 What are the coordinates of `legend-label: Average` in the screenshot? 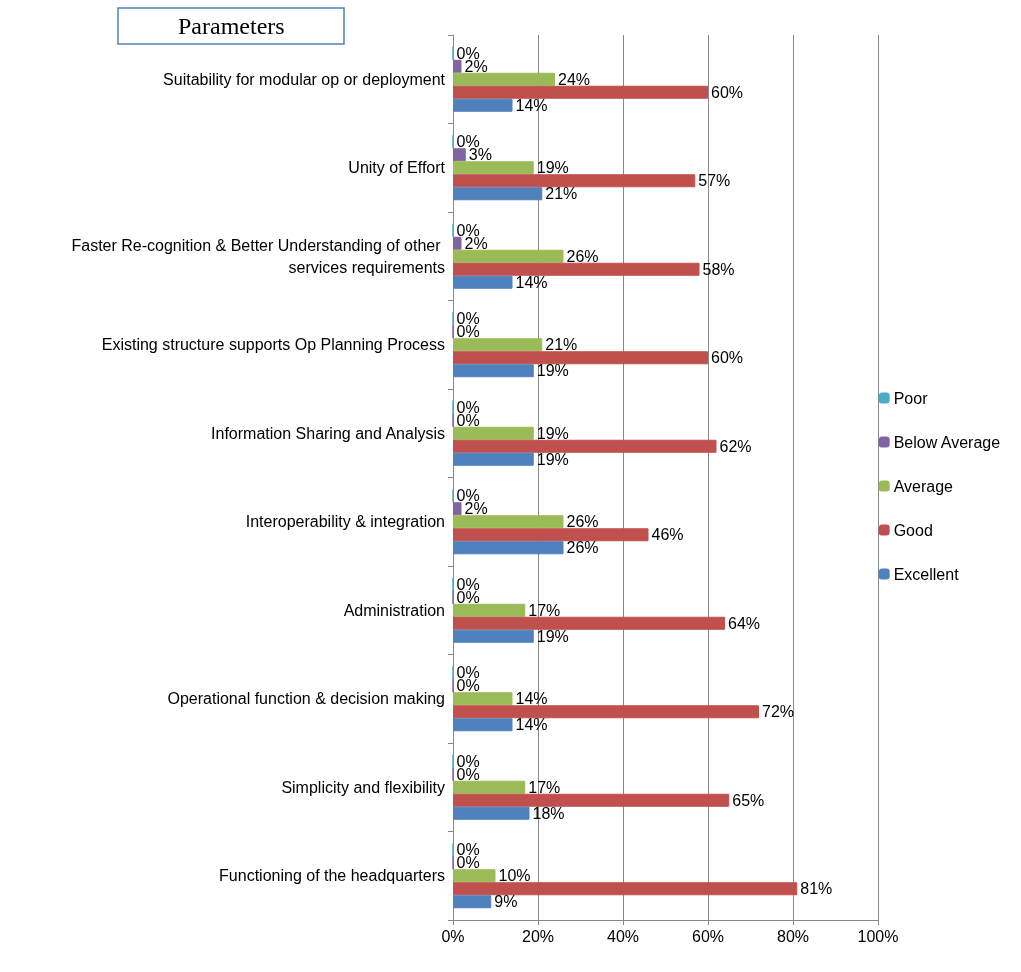 It's located at (923, 486).